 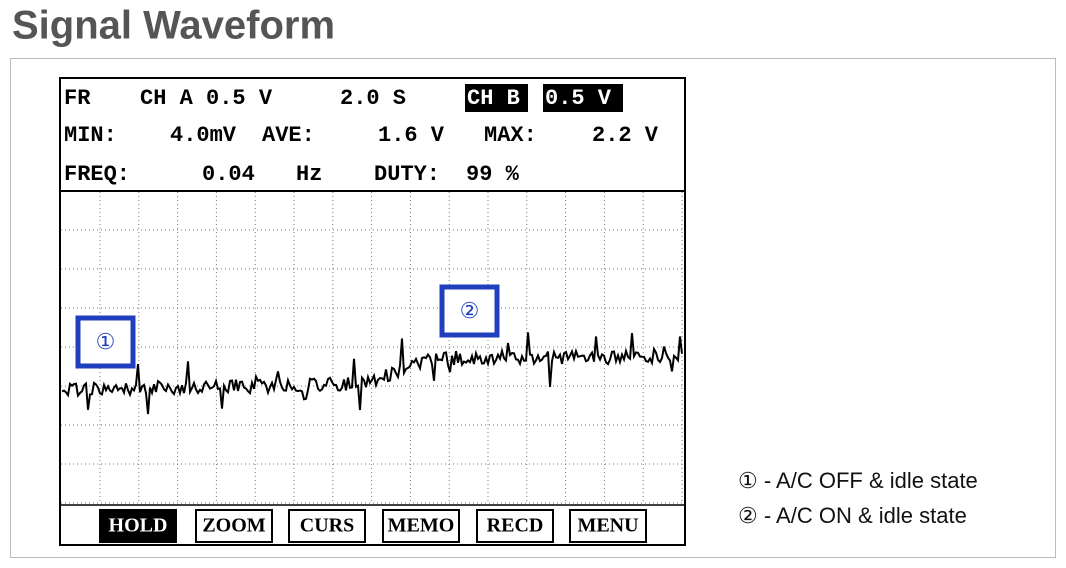 What do you see at coordinates (578, 98) in the screenshot?
I see `header-text: 0.5 V` at bounding box center [578, 98].